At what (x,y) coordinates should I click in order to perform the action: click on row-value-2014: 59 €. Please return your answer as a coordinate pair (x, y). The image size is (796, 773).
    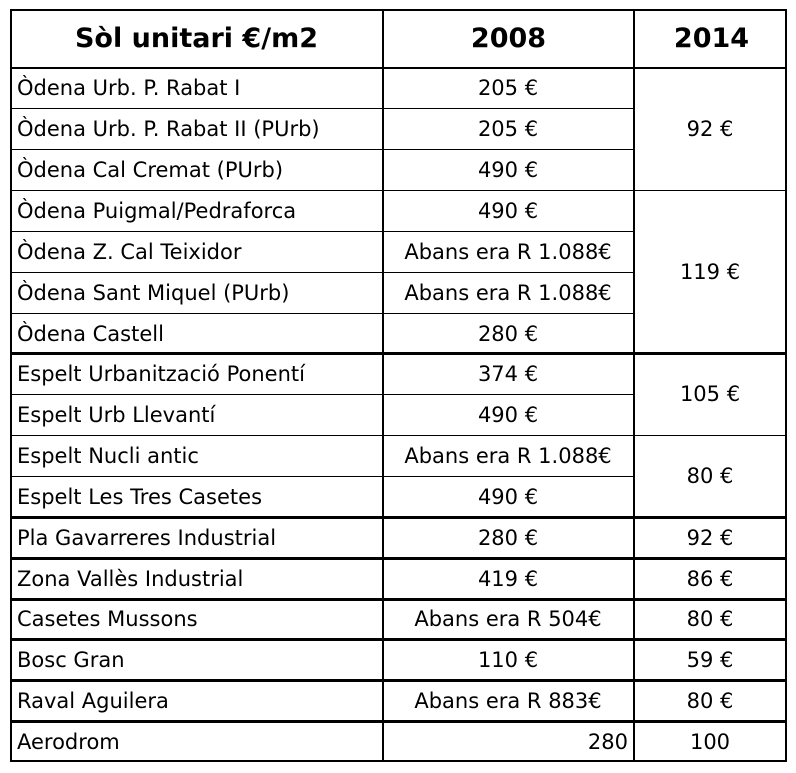
    Looking at the image, I should click on (710, 660).